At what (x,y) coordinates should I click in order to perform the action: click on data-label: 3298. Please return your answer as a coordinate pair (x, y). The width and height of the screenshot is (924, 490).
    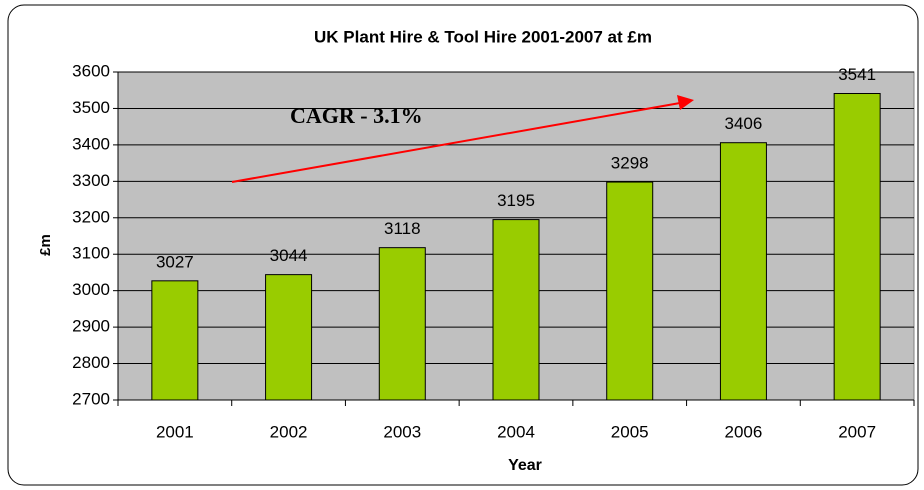
    Looking at the image, I should click on (630, 163).